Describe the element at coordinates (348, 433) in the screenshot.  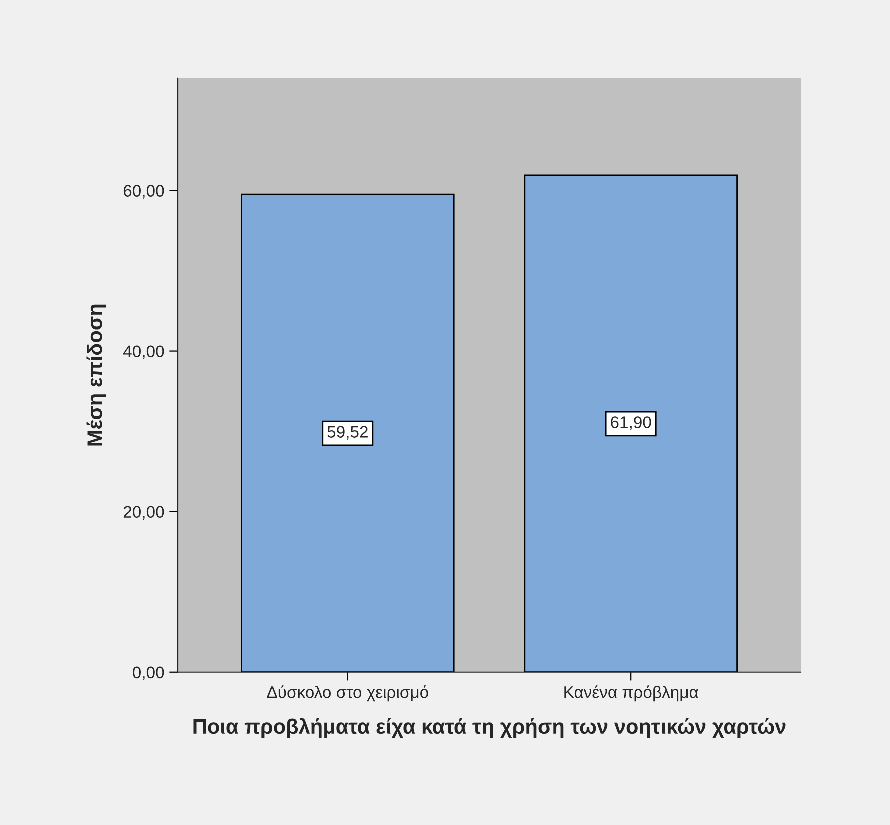
I see `data-label: 59,52` at that location.